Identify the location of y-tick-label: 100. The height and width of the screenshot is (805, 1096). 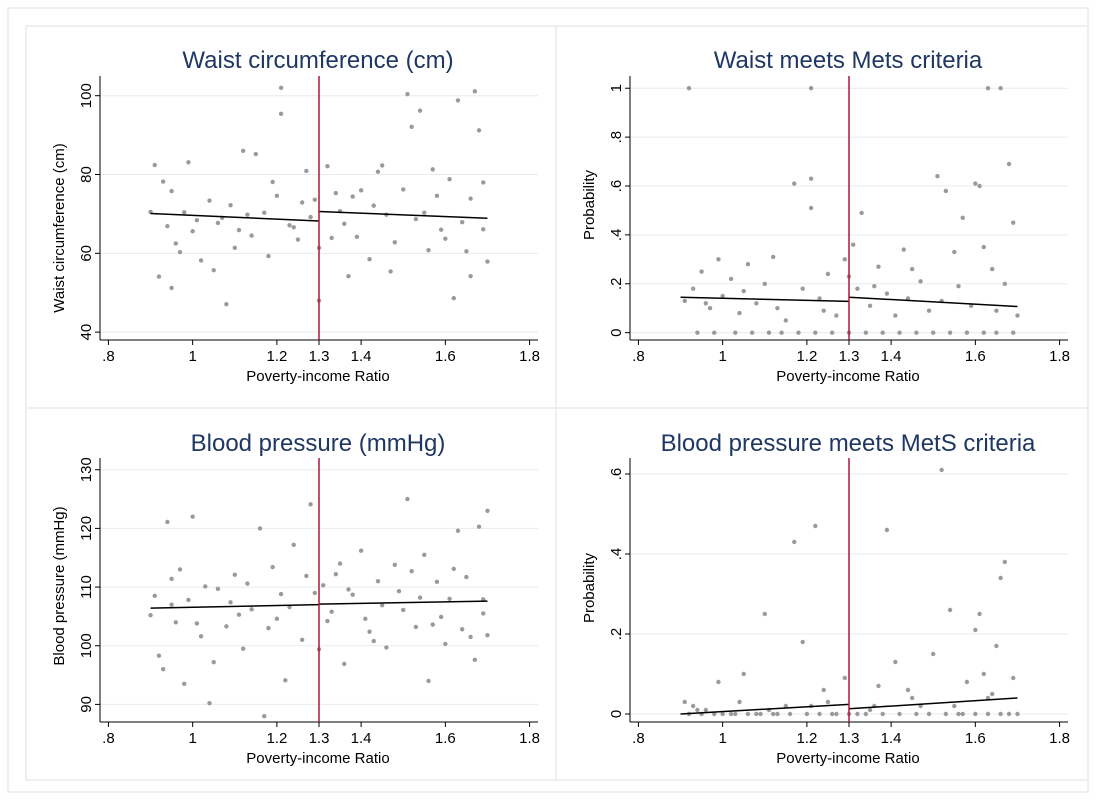
(86, 645).